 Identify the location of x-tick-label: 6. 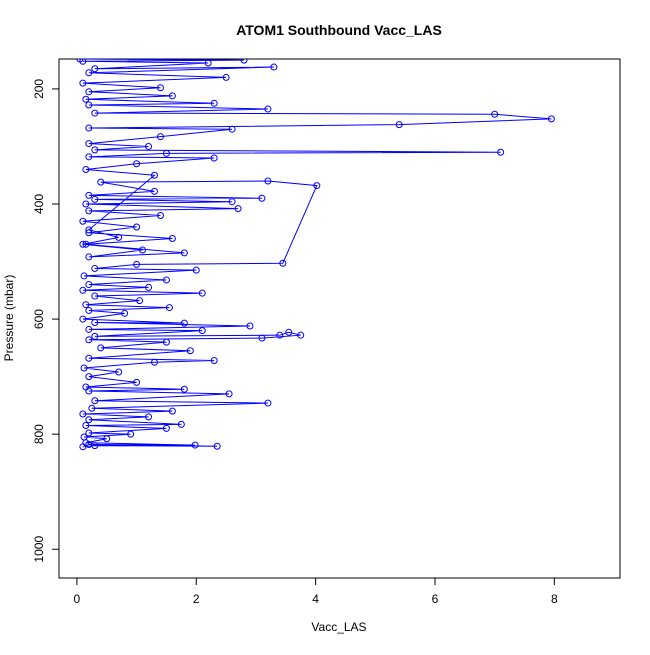
(435, 599).